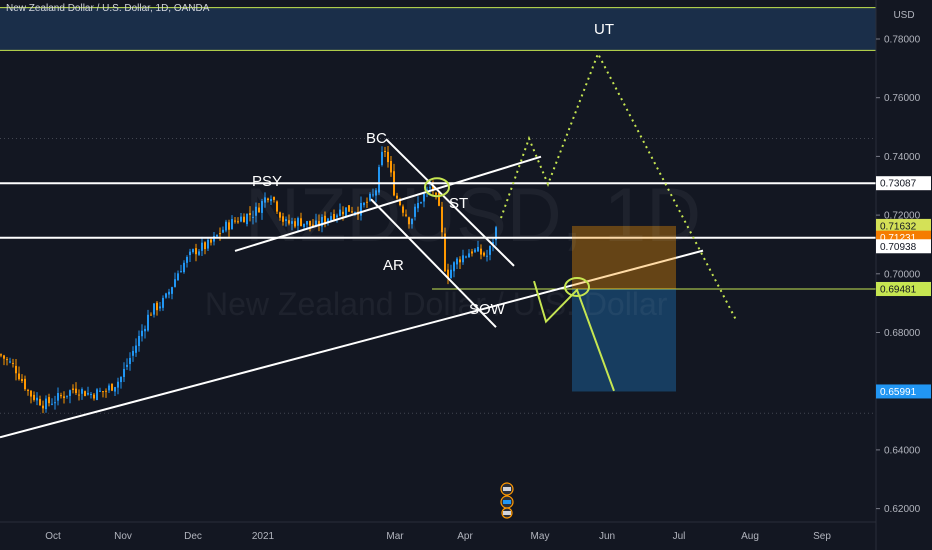 The width and height of the screenshot is (932, 550). Describe the element at coordinates (577, 287) in the screenshot. I see `sow-circle` at that location.